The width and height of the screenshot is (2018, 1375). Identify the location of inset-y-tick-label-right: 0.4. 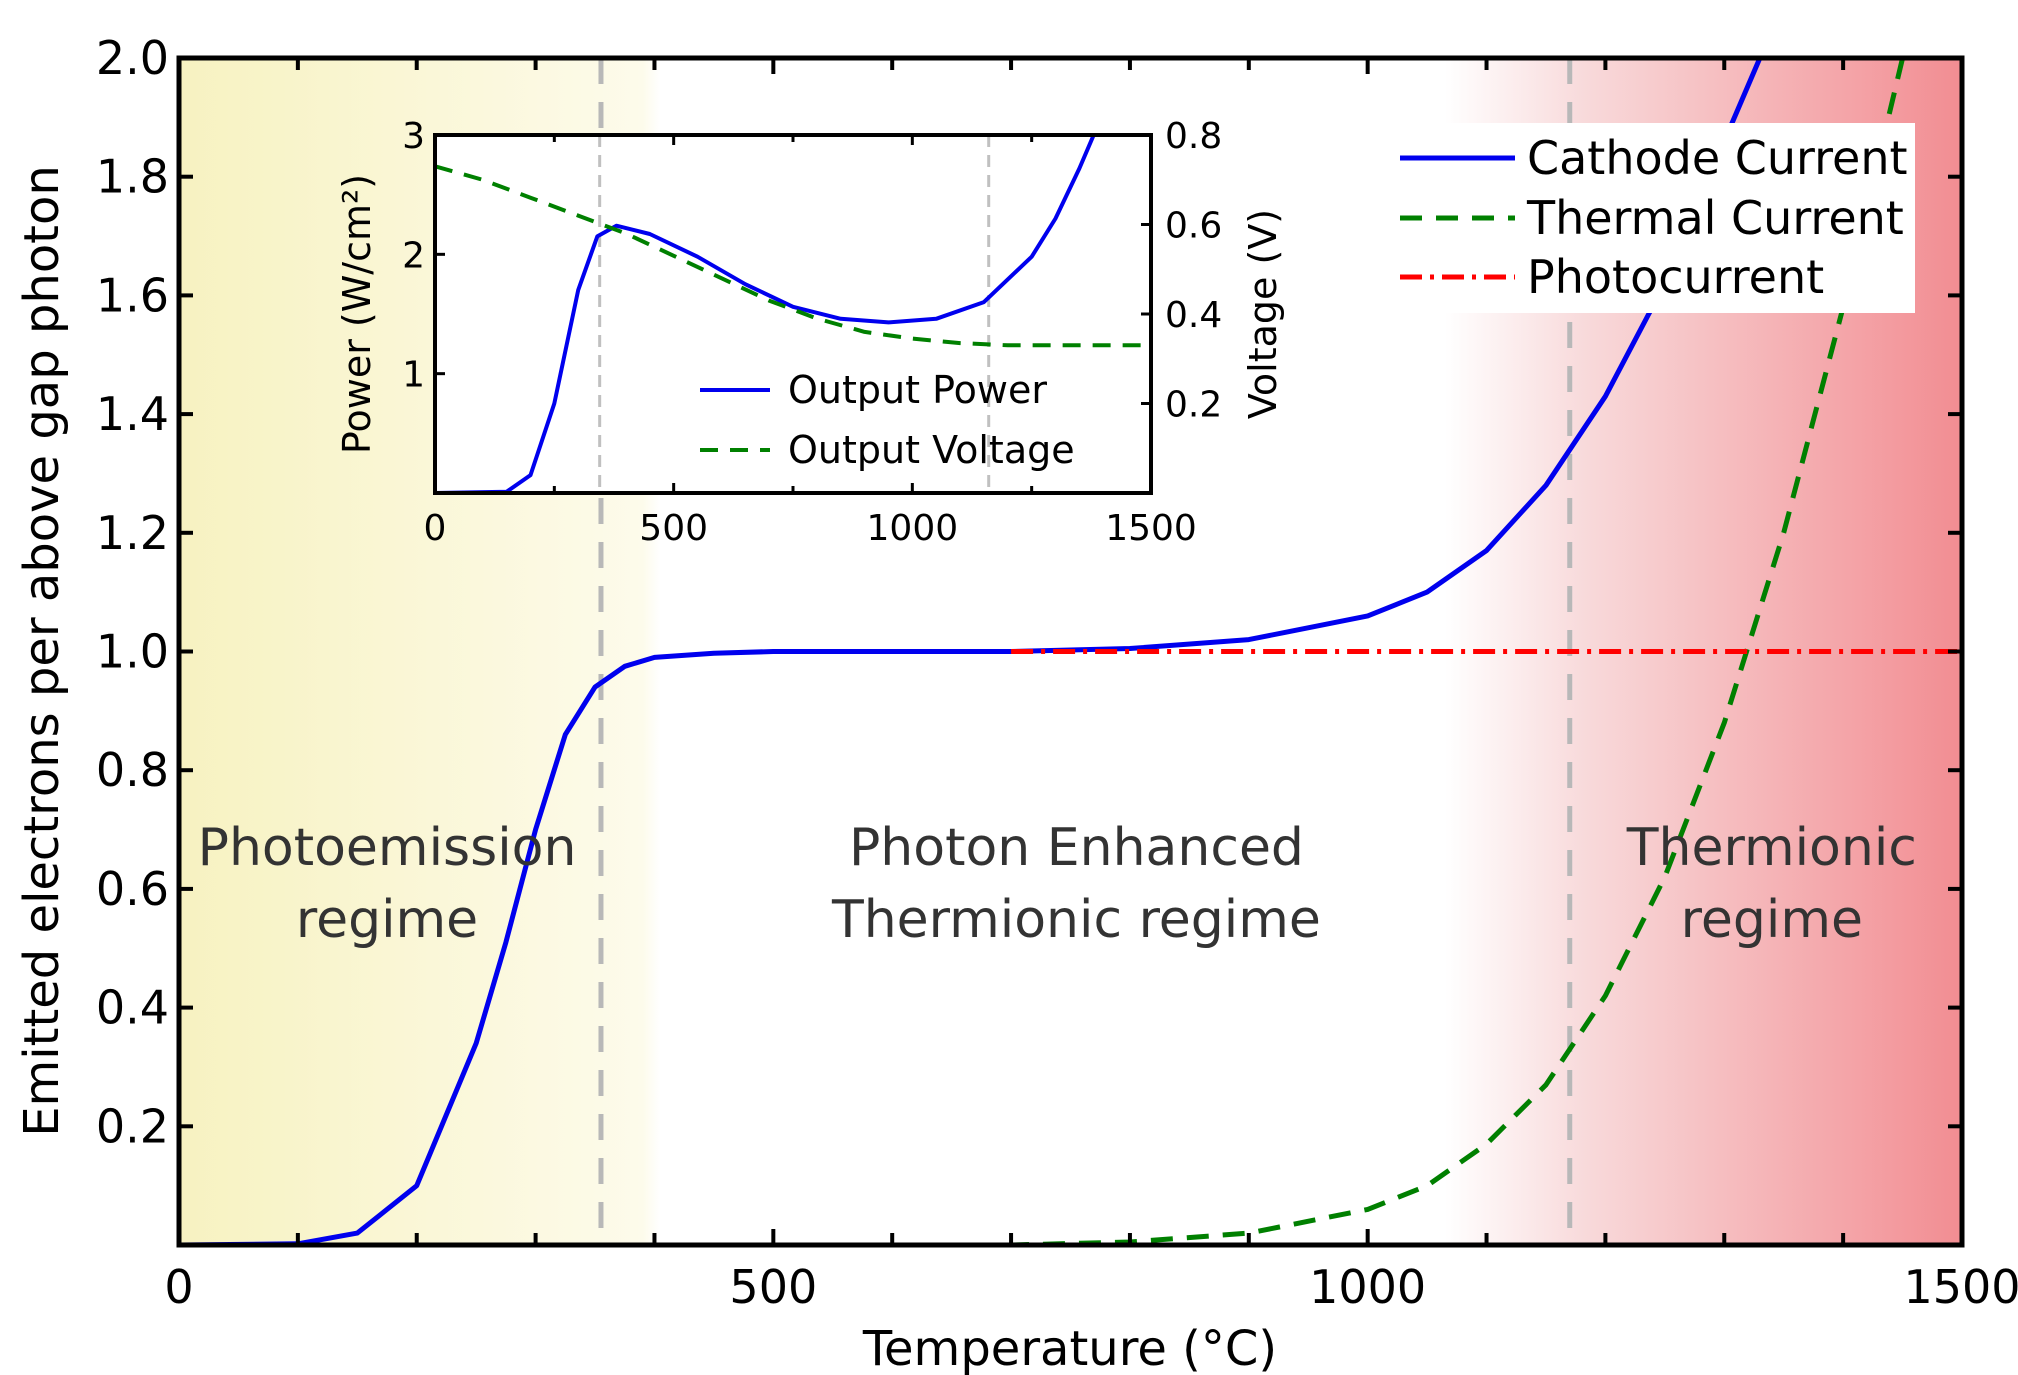
(1193, 315).